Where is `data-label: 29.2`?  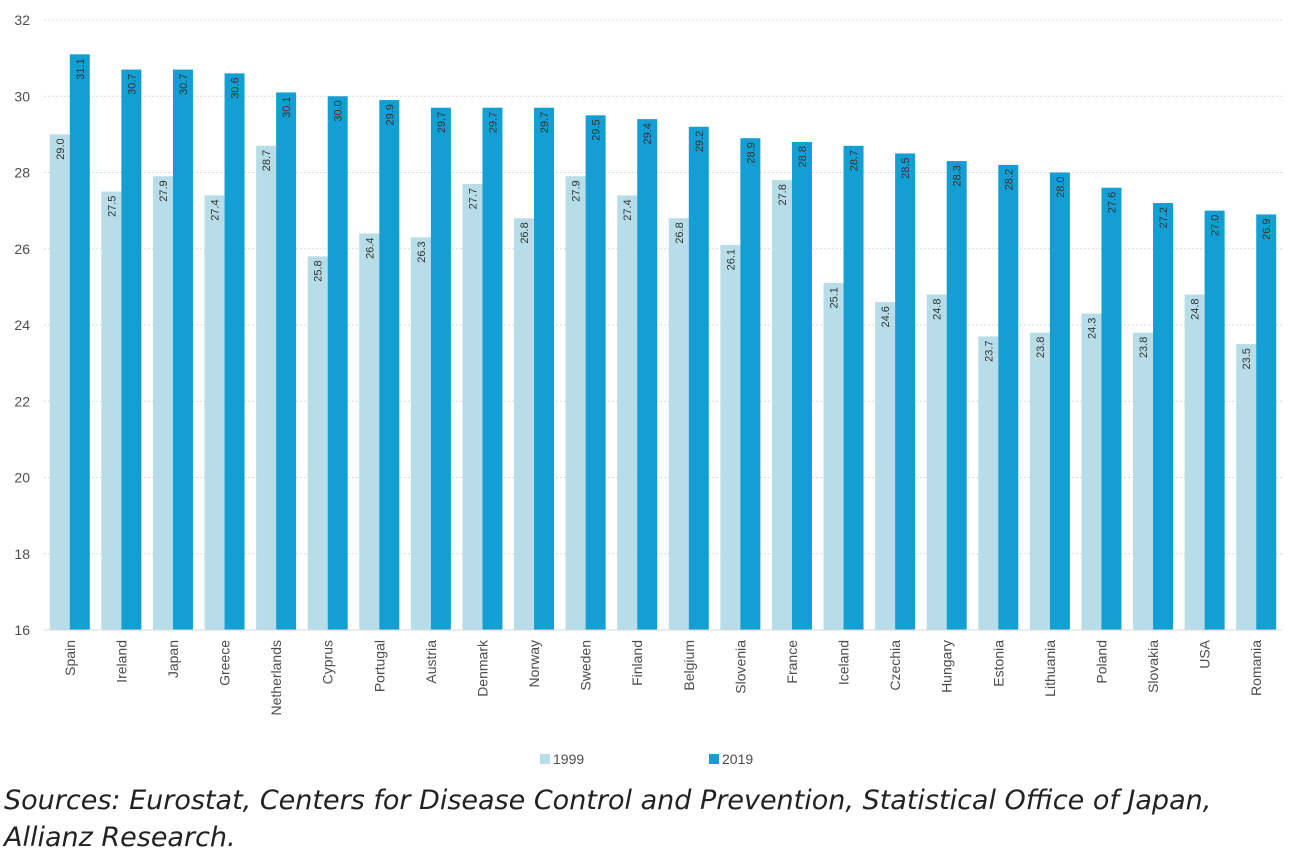
data-label: 29.2 is located at coordinates (700, 141).